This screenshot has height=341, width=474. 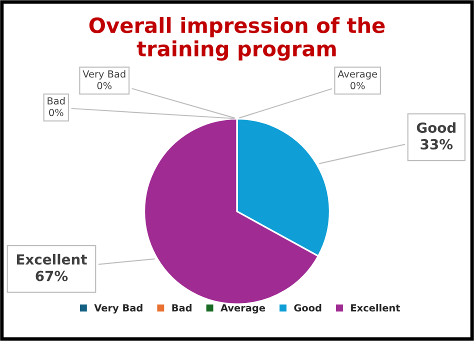 I want to click on legend-label: Excellent, so click(x=375, y=308).